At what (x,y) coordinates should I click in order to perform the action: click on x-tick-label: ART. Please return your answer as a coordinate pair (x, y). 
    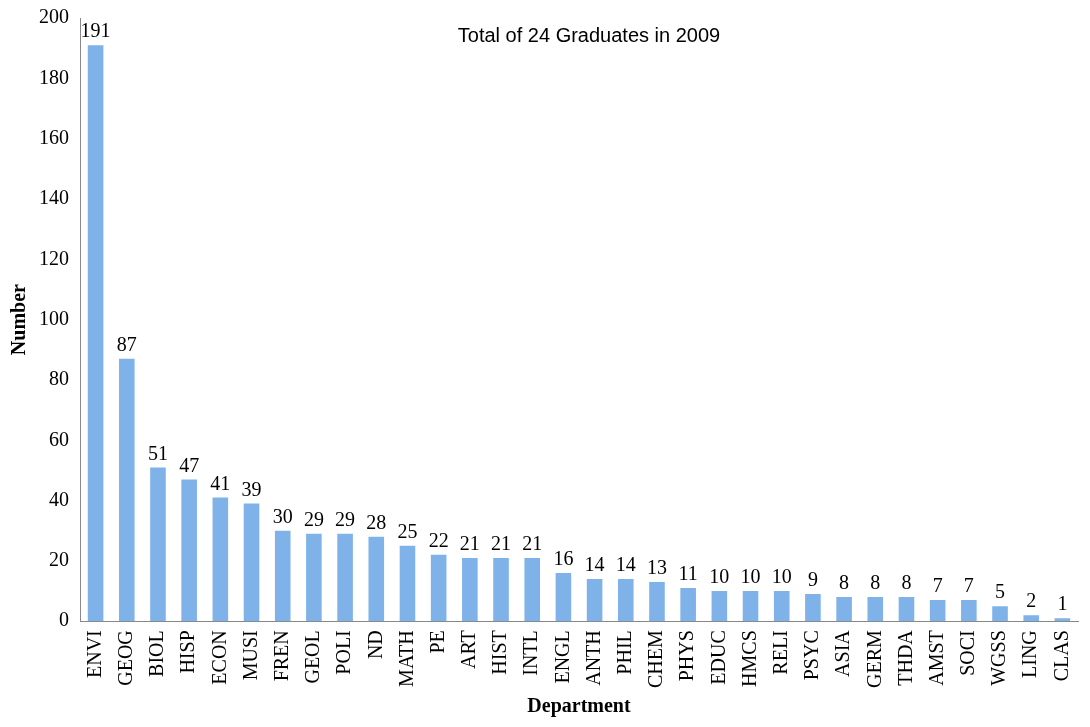
    Looking at the image, I should click on (468, 650).